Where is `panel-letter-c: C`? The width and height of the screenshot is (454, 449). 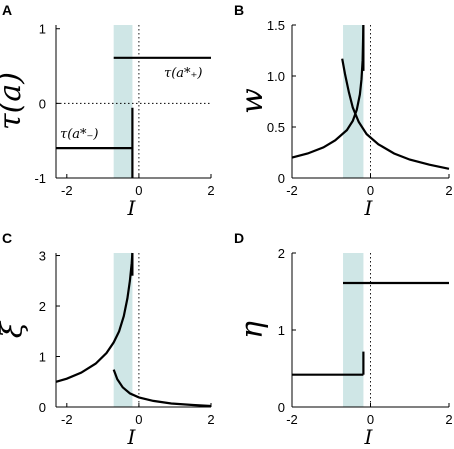
panel-letter-c: C is located at coordinates (7, 238).